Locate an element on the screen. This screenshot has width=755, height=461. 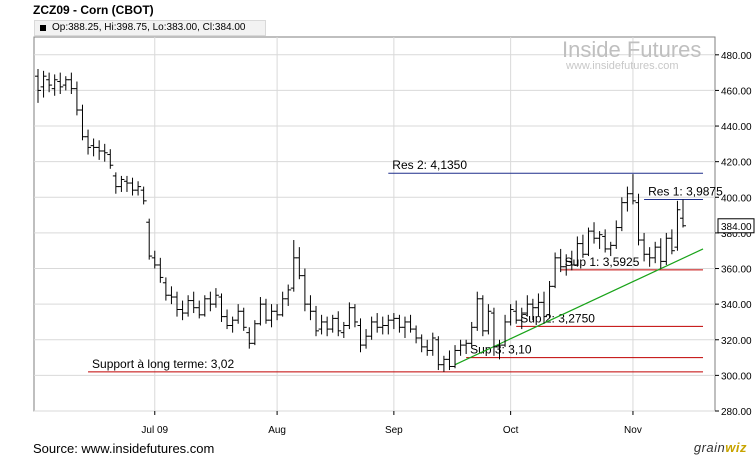
last-price-label: 384.00 is located at coordinates (736, 227).